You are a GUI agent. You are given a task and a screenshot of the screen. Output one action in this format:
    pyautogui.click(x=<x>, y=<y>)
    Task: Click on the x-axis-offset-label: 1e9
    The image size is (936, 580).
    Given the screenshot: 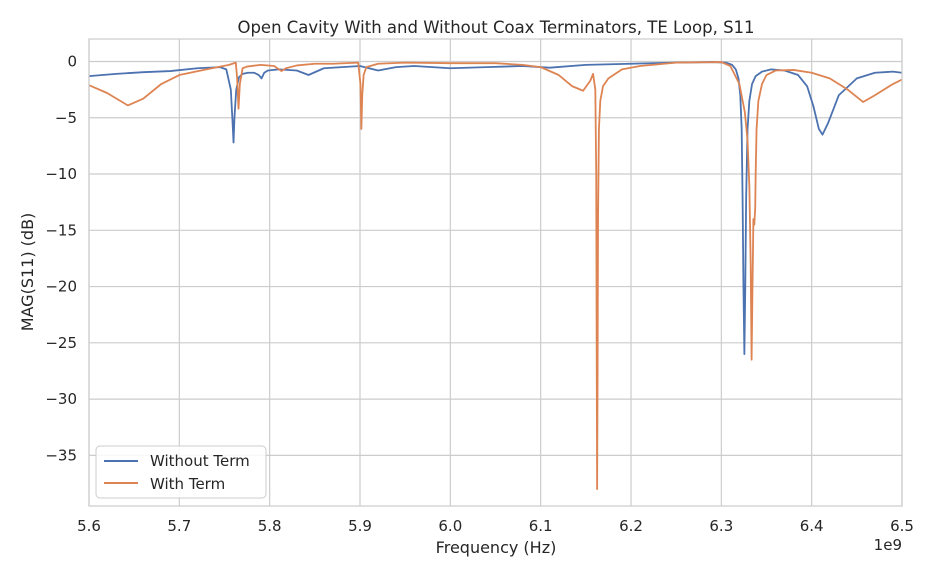 What is the action you would take?
    pyautogui.click(x=888, y=545)
    